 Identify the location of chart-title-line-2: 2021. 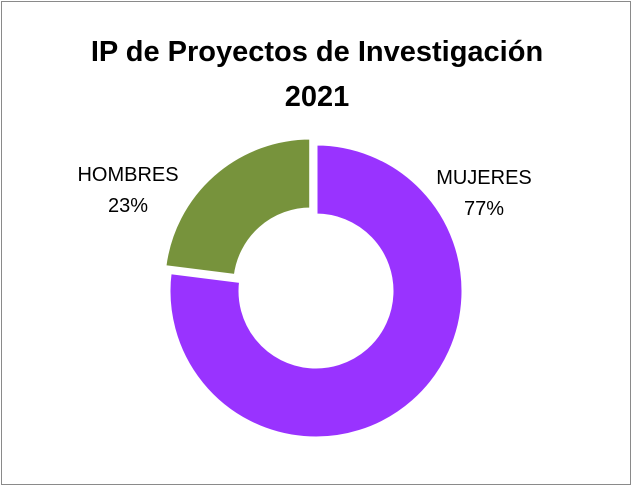
(317, 97).